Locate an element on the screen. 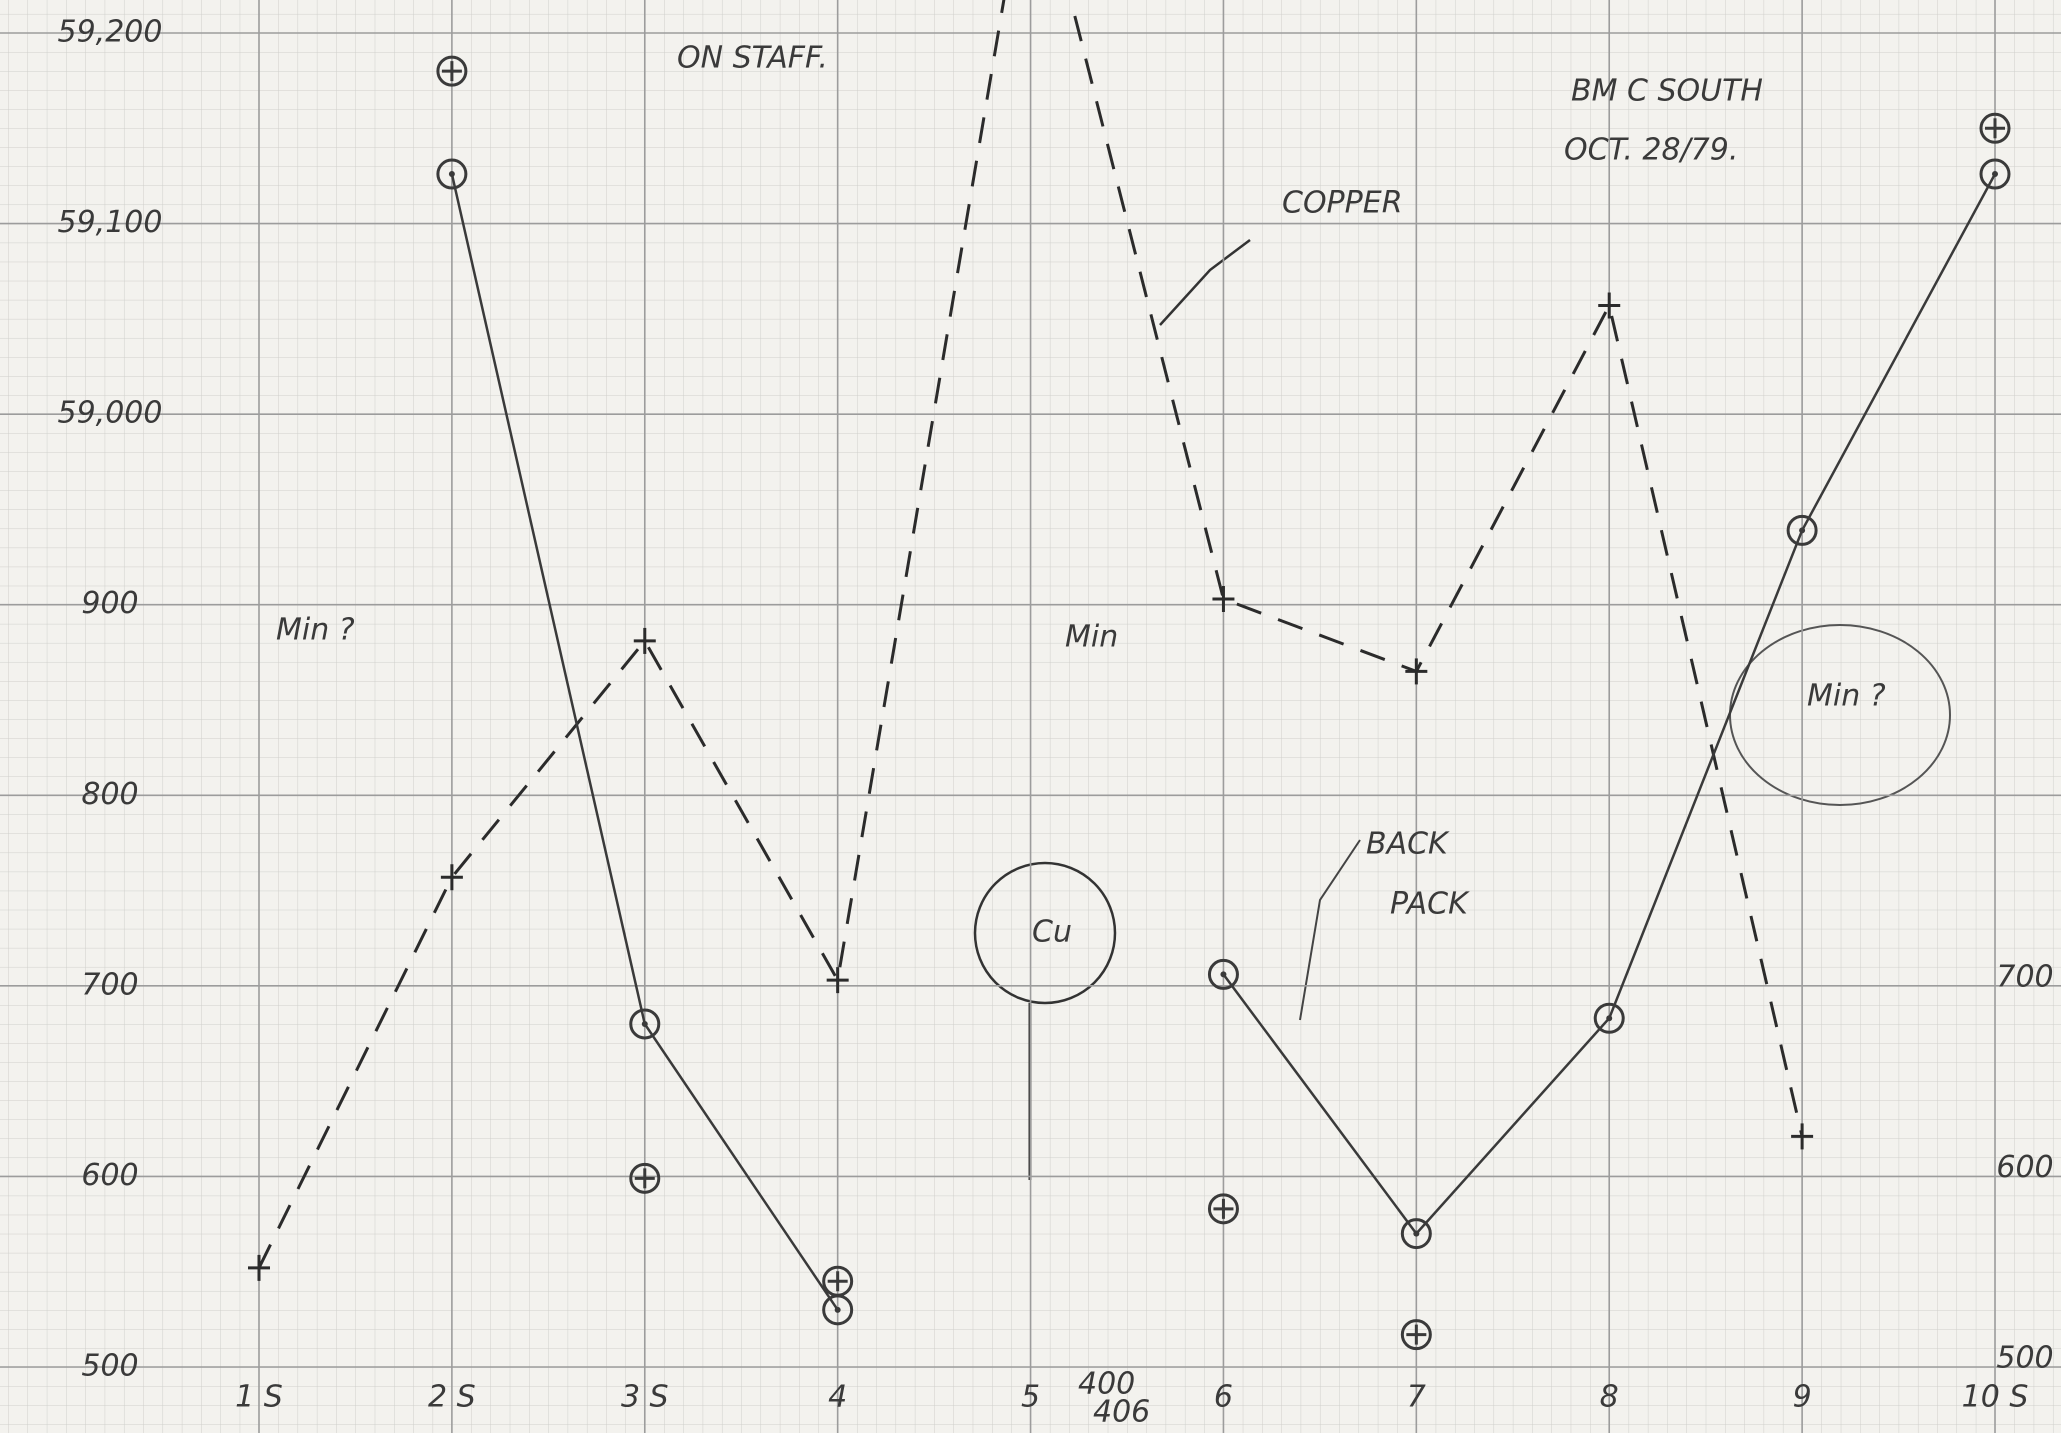  y-tick-label: 59,100 is located at coordinates (110, 222).